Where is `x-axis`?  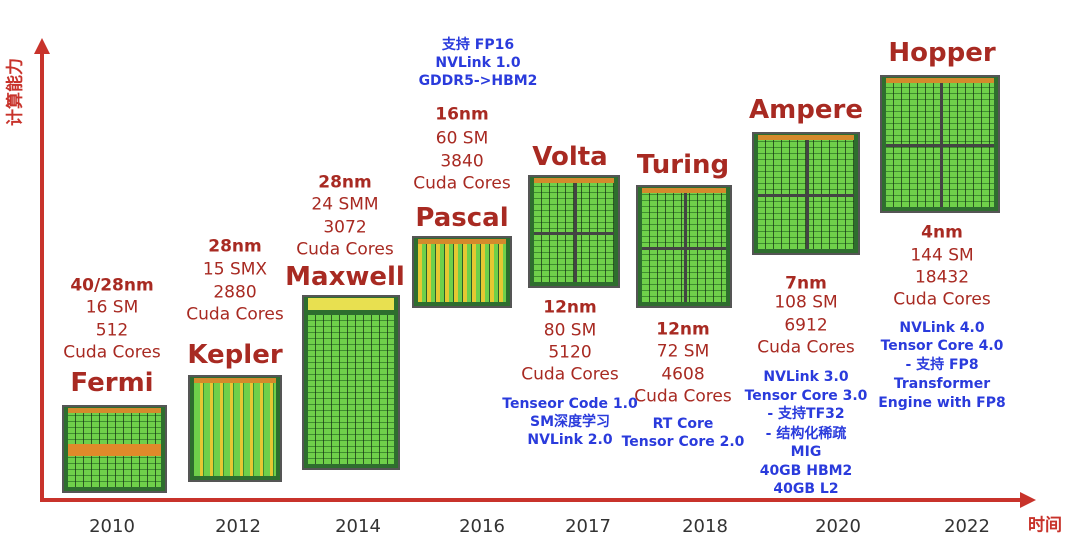 x-axis is located at coordinates (532, 500).